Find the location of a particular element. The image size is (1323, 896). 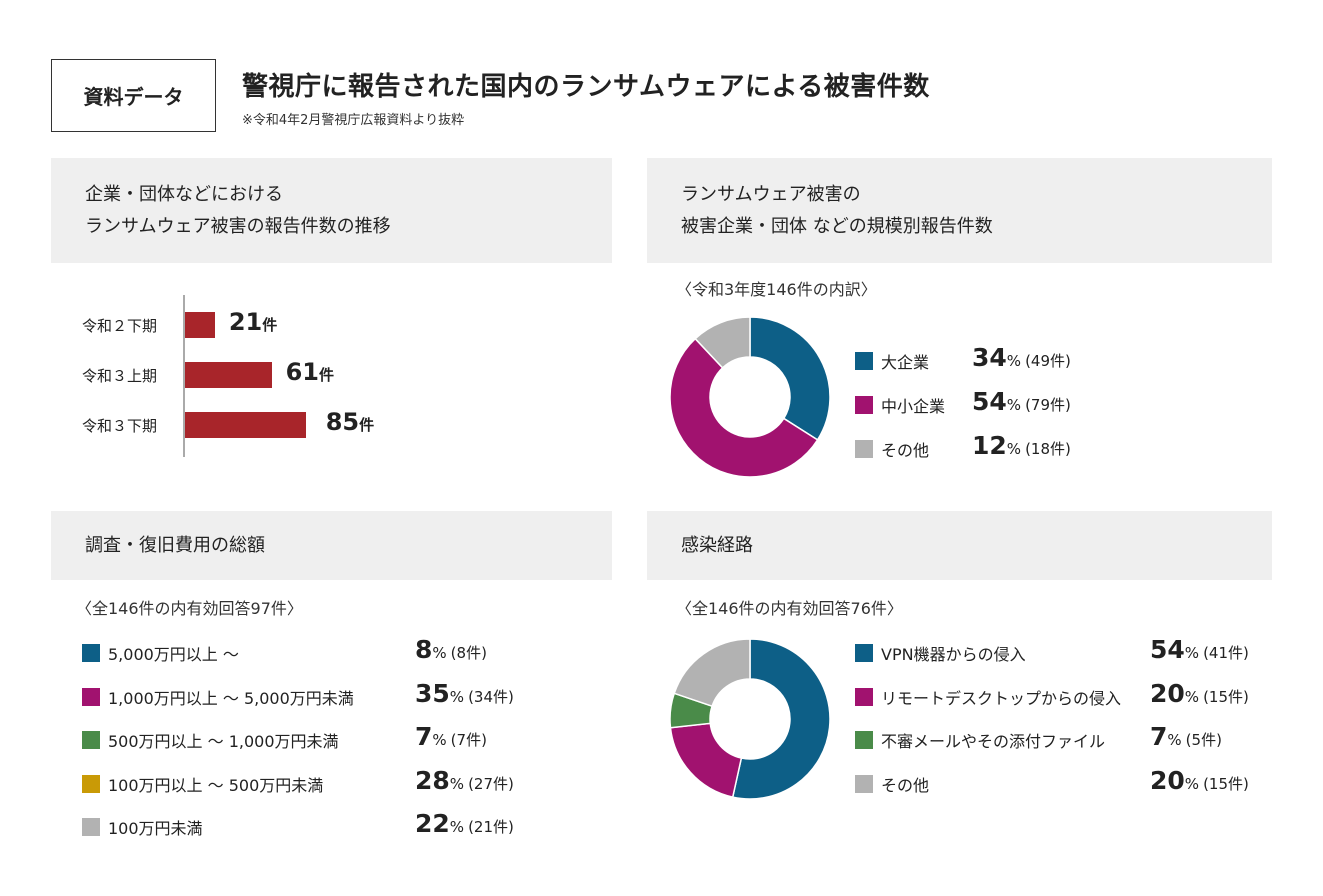

legend-item: 不審メールやその添付ファイル is located at coordinates (980, 740).